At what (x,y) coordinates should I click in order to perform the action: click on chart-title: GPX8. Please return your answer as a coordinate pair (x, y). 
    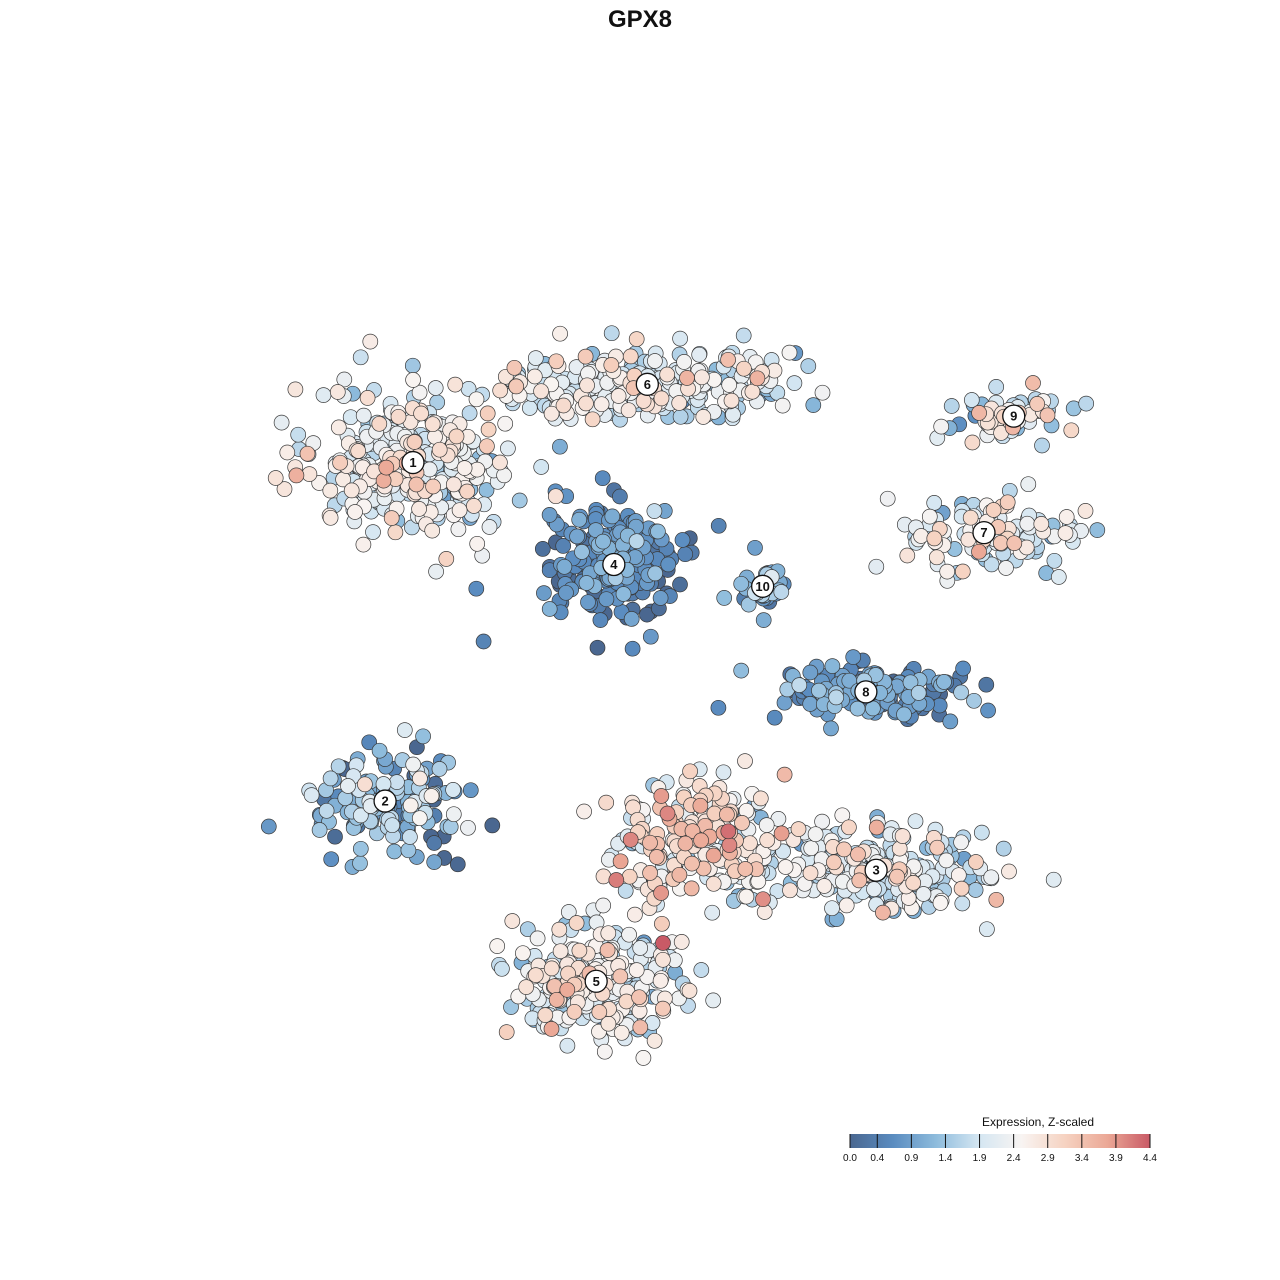
    Looking at the image, I should click on (640, 19).